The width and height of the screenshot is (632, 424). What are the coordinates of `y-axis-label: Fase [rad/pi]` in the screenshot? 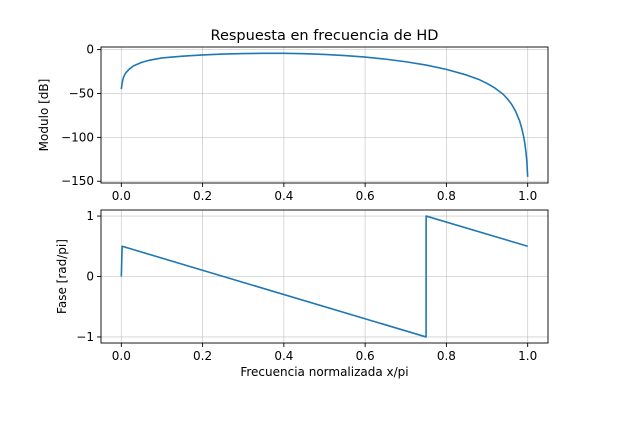 It's located at (62, 276).